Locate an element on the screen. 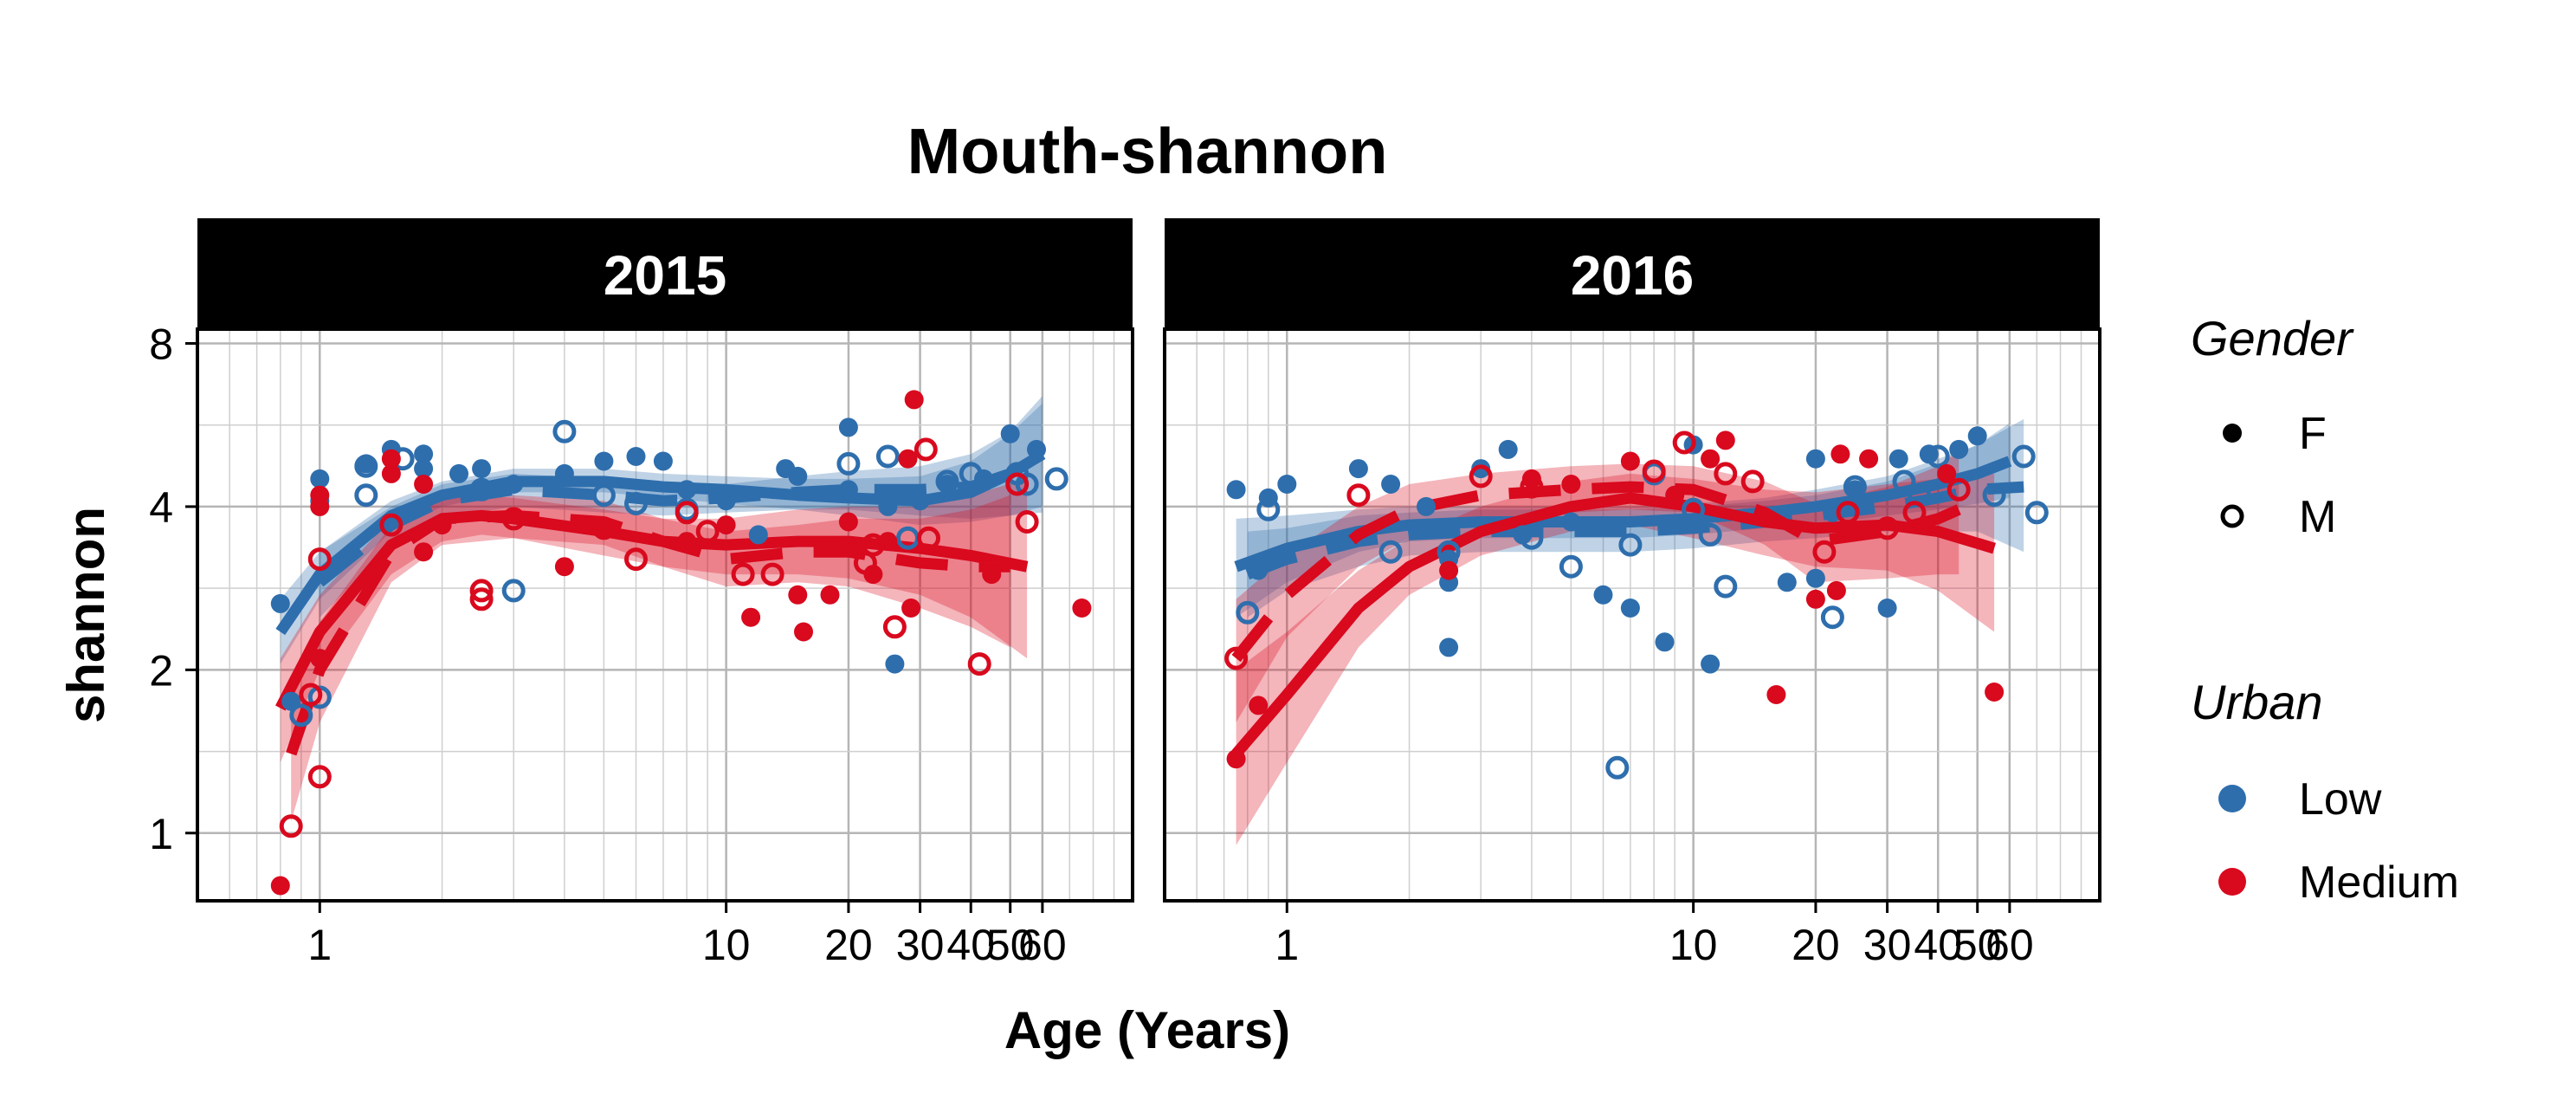 Image resolution: width=2576 pixels, height=1113 pixels. y-tick-label: 1 is located at coordinates (161, 834).